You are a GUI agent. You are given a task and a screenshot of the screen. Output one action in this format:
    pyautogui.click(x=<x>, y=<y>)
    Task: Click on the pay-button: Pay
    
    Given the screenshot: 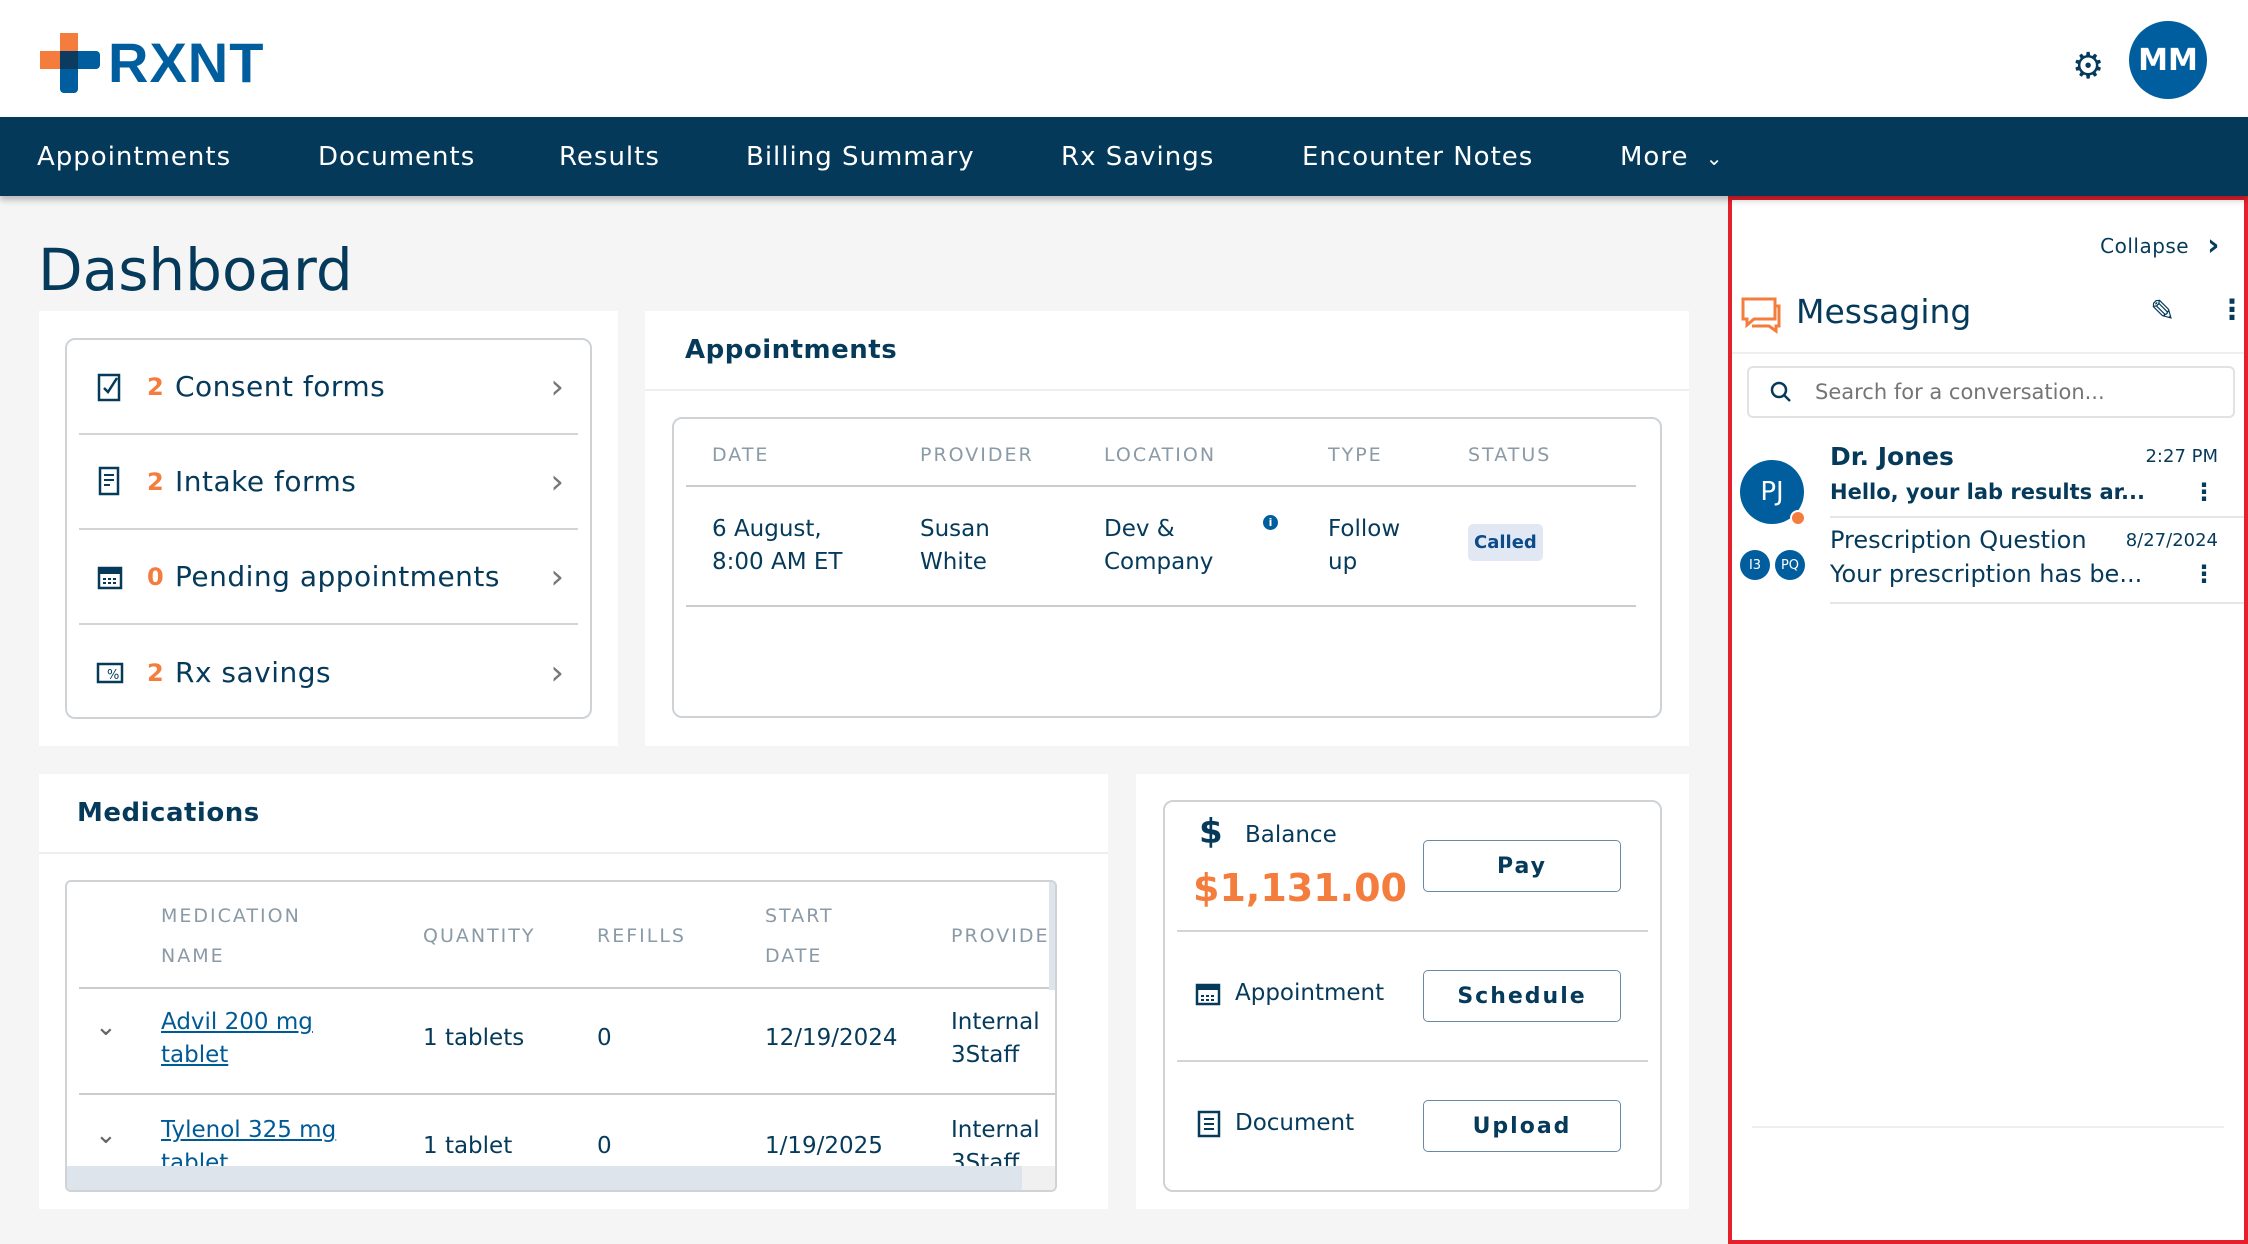 What is the action you would take?
    pyautogui.click(x=1522, y=866)
    